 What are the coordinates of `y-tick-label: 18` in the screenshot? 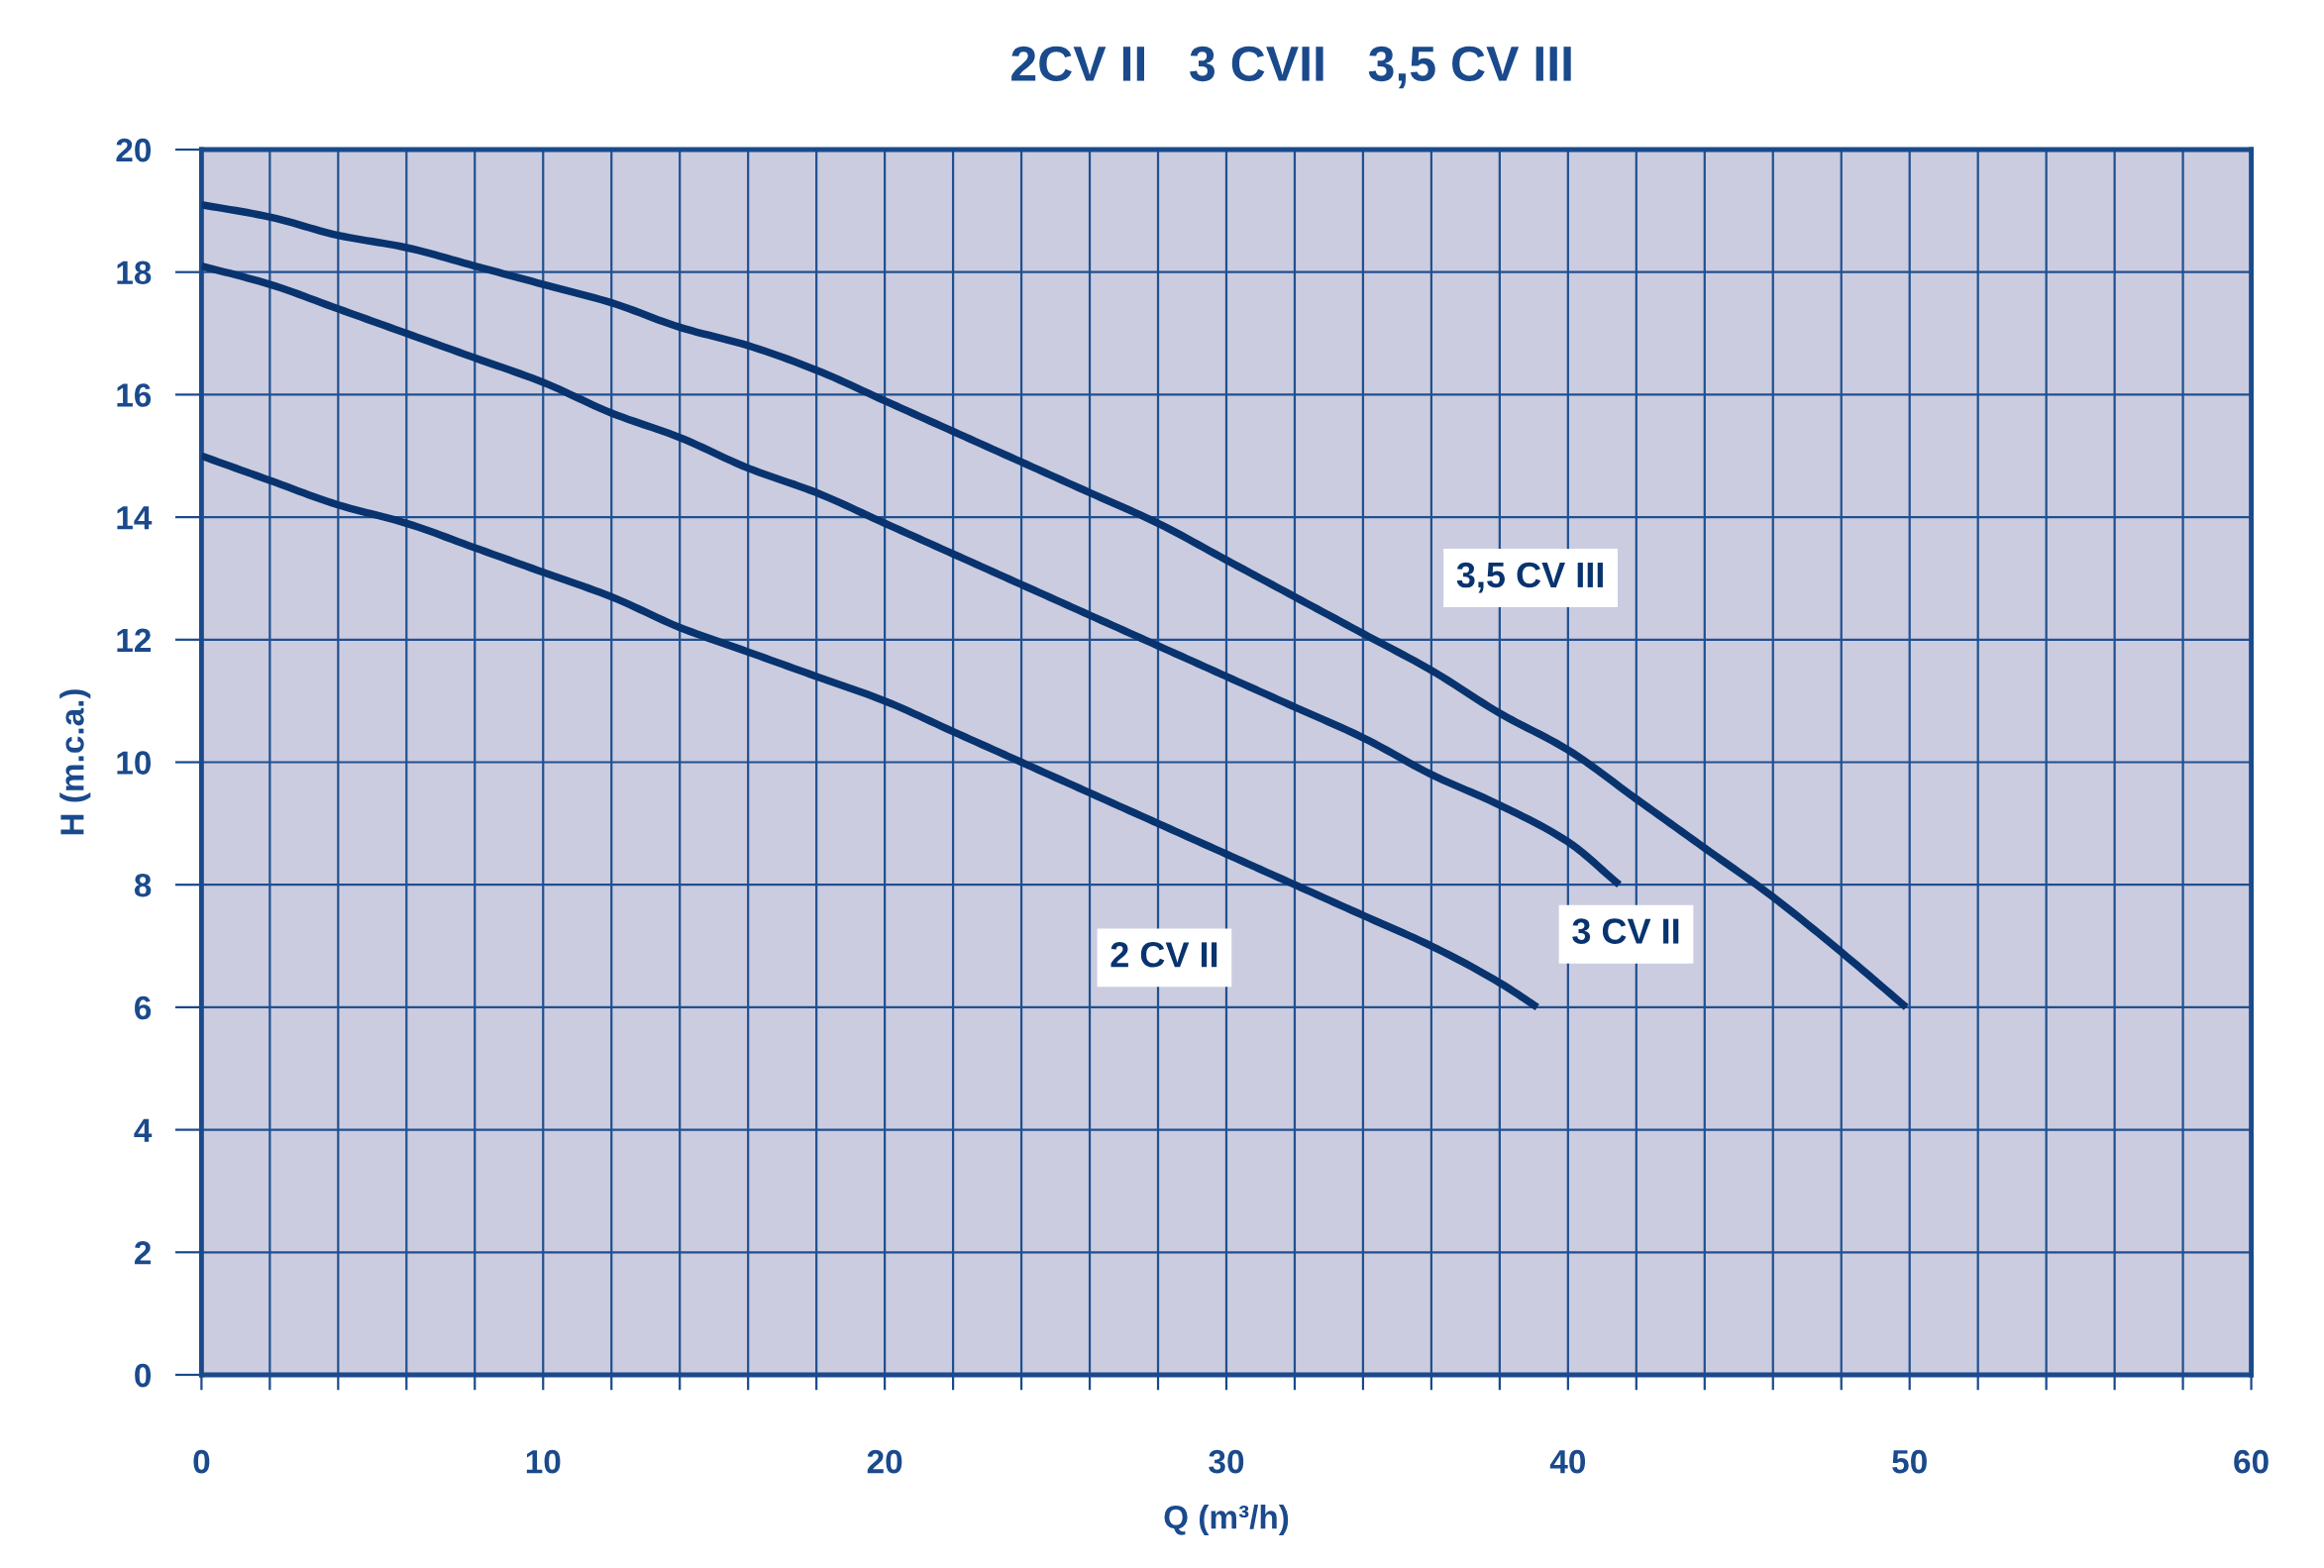 It's located at (134, 273).